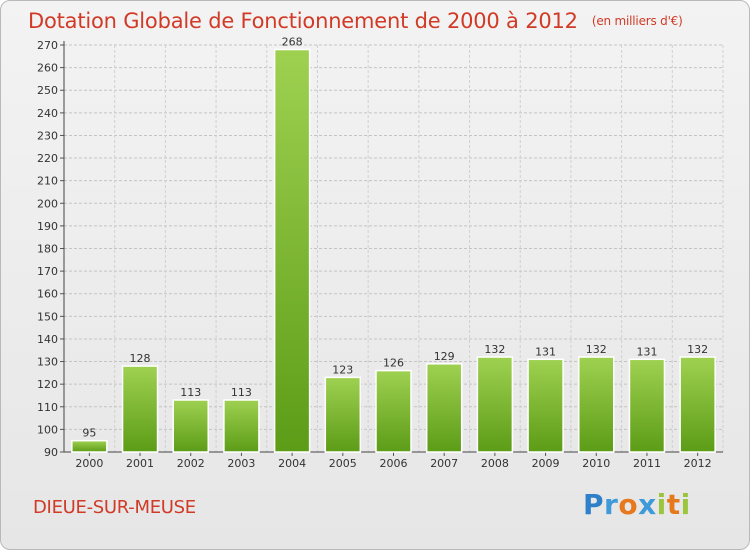 The image size is (750, 550). What do you see at coordinates (698, 463) in the screenshot?
I see `x-tick-label: 2012` at bounding box center [698, 463].